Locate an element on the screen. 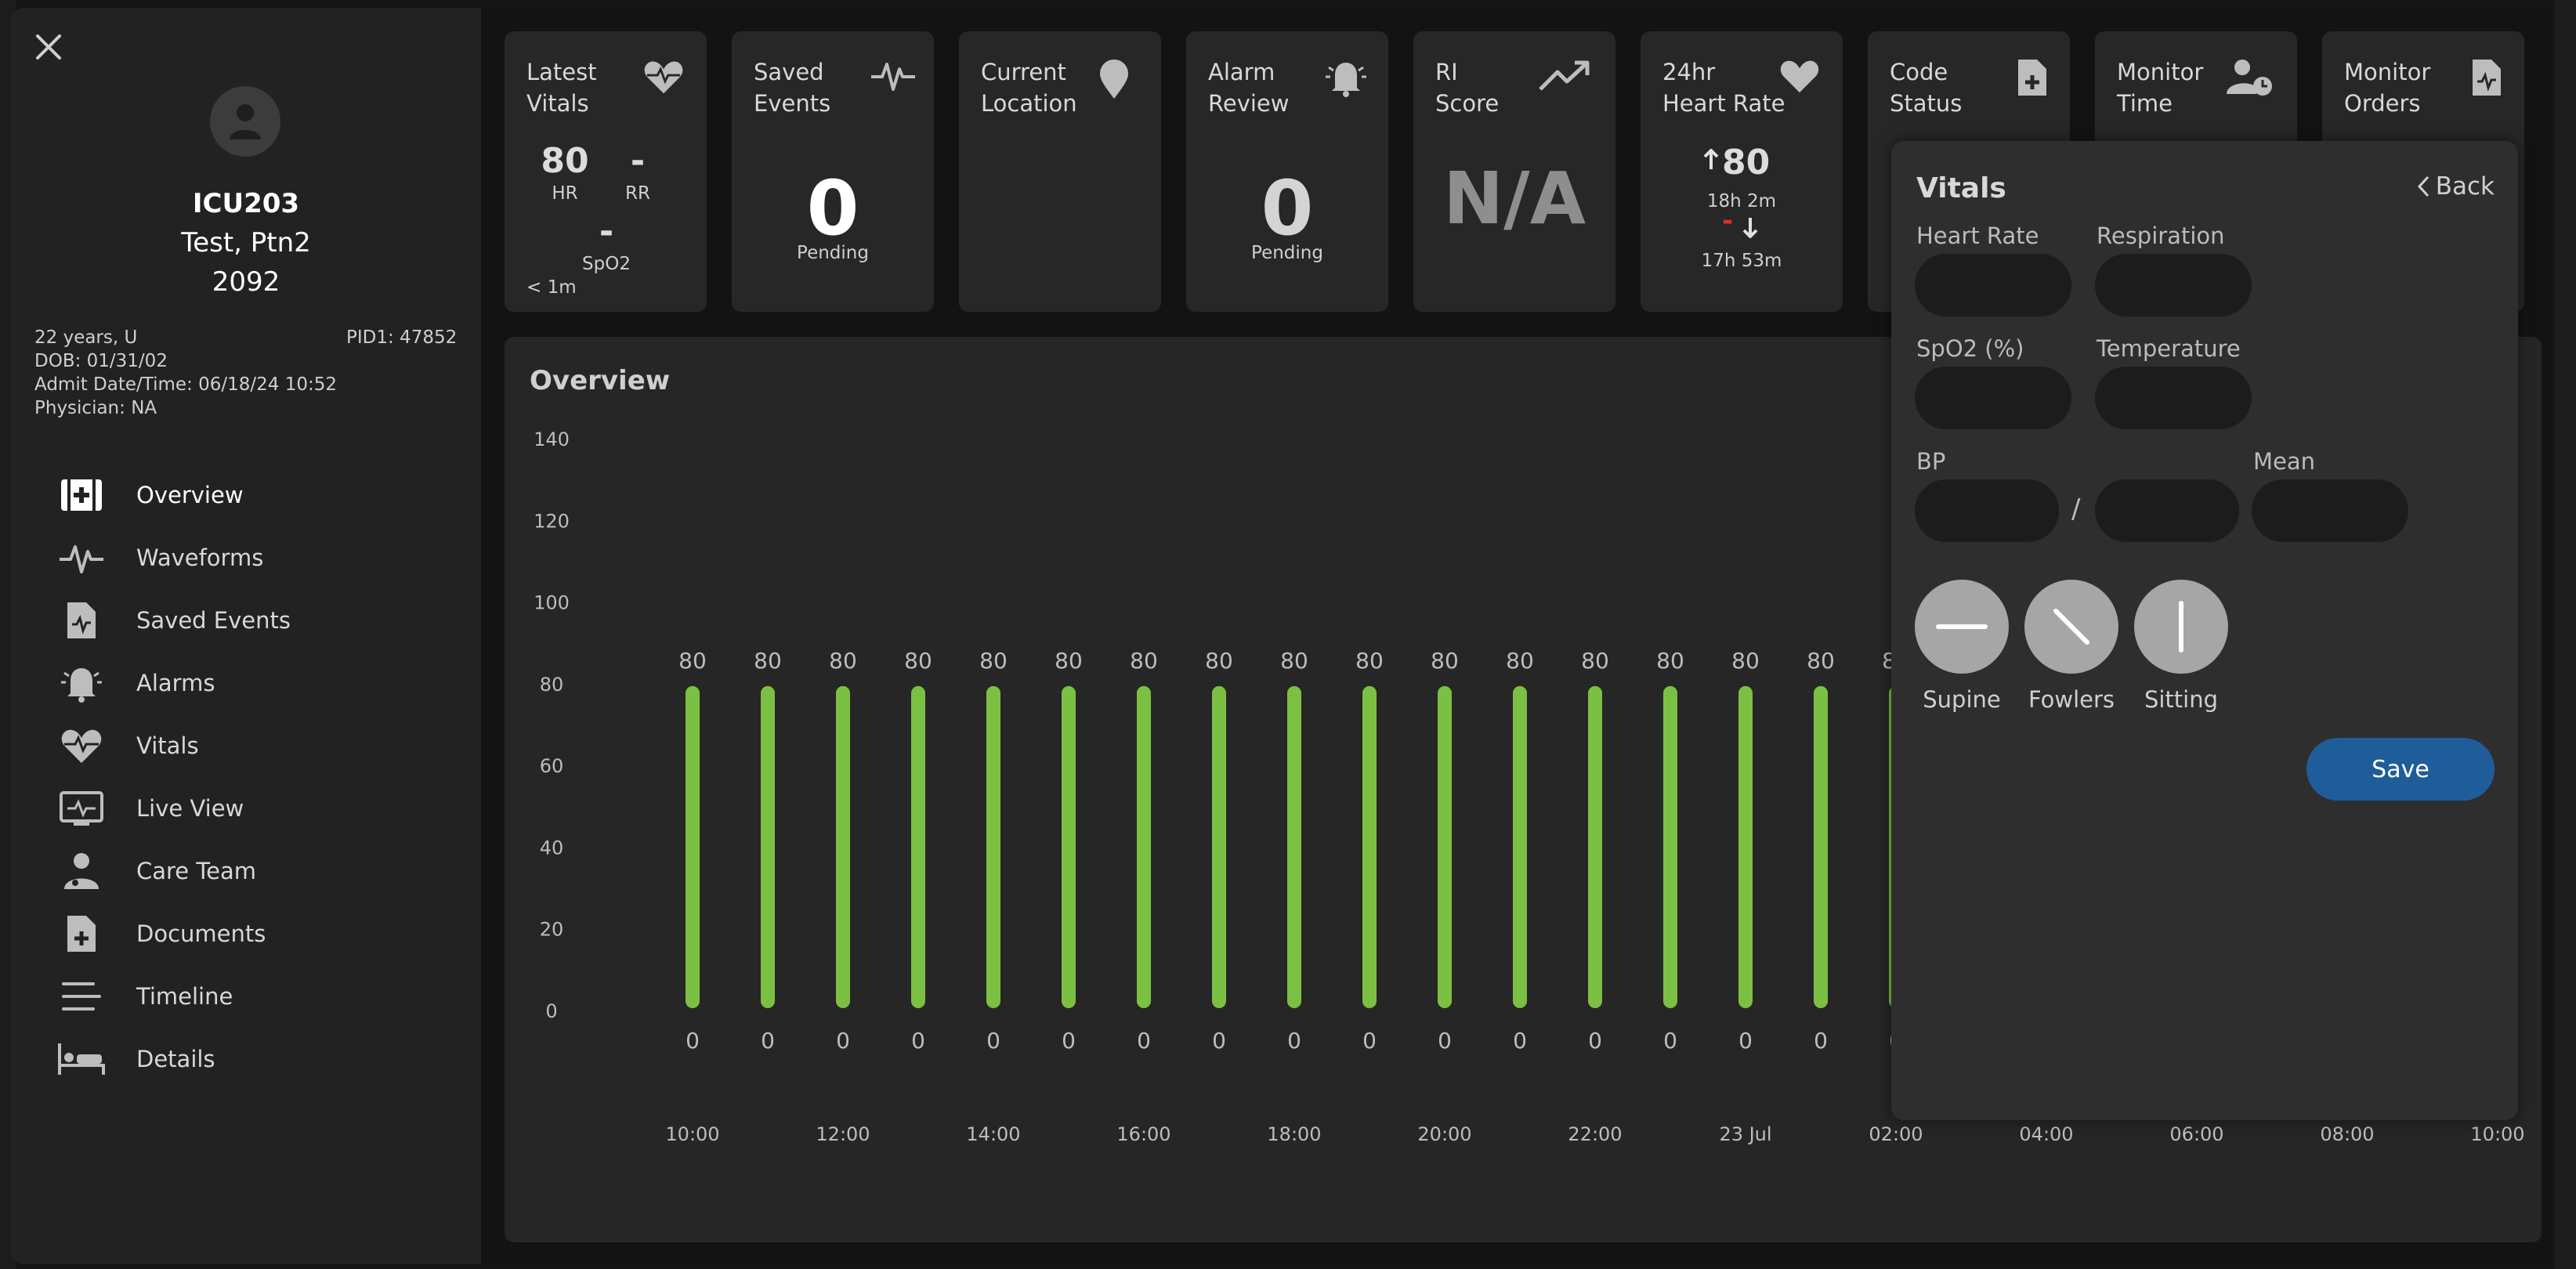 The image size is (2576, 1269). bell-icon is located at coordinates (81, 683).